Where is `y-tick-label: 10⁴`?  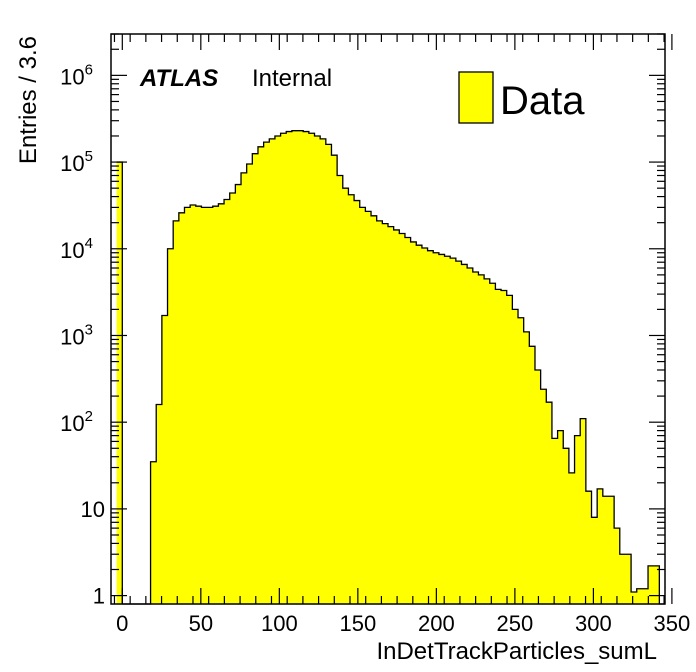
y-tick-label: 10⁴ is located at coordinates (76, 249).